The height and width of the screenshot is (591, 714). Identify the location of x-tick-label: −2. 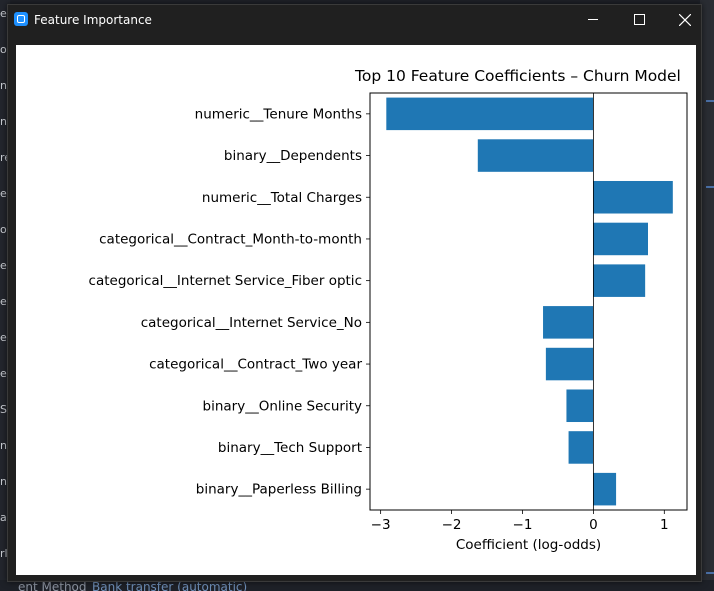
(452, 525).